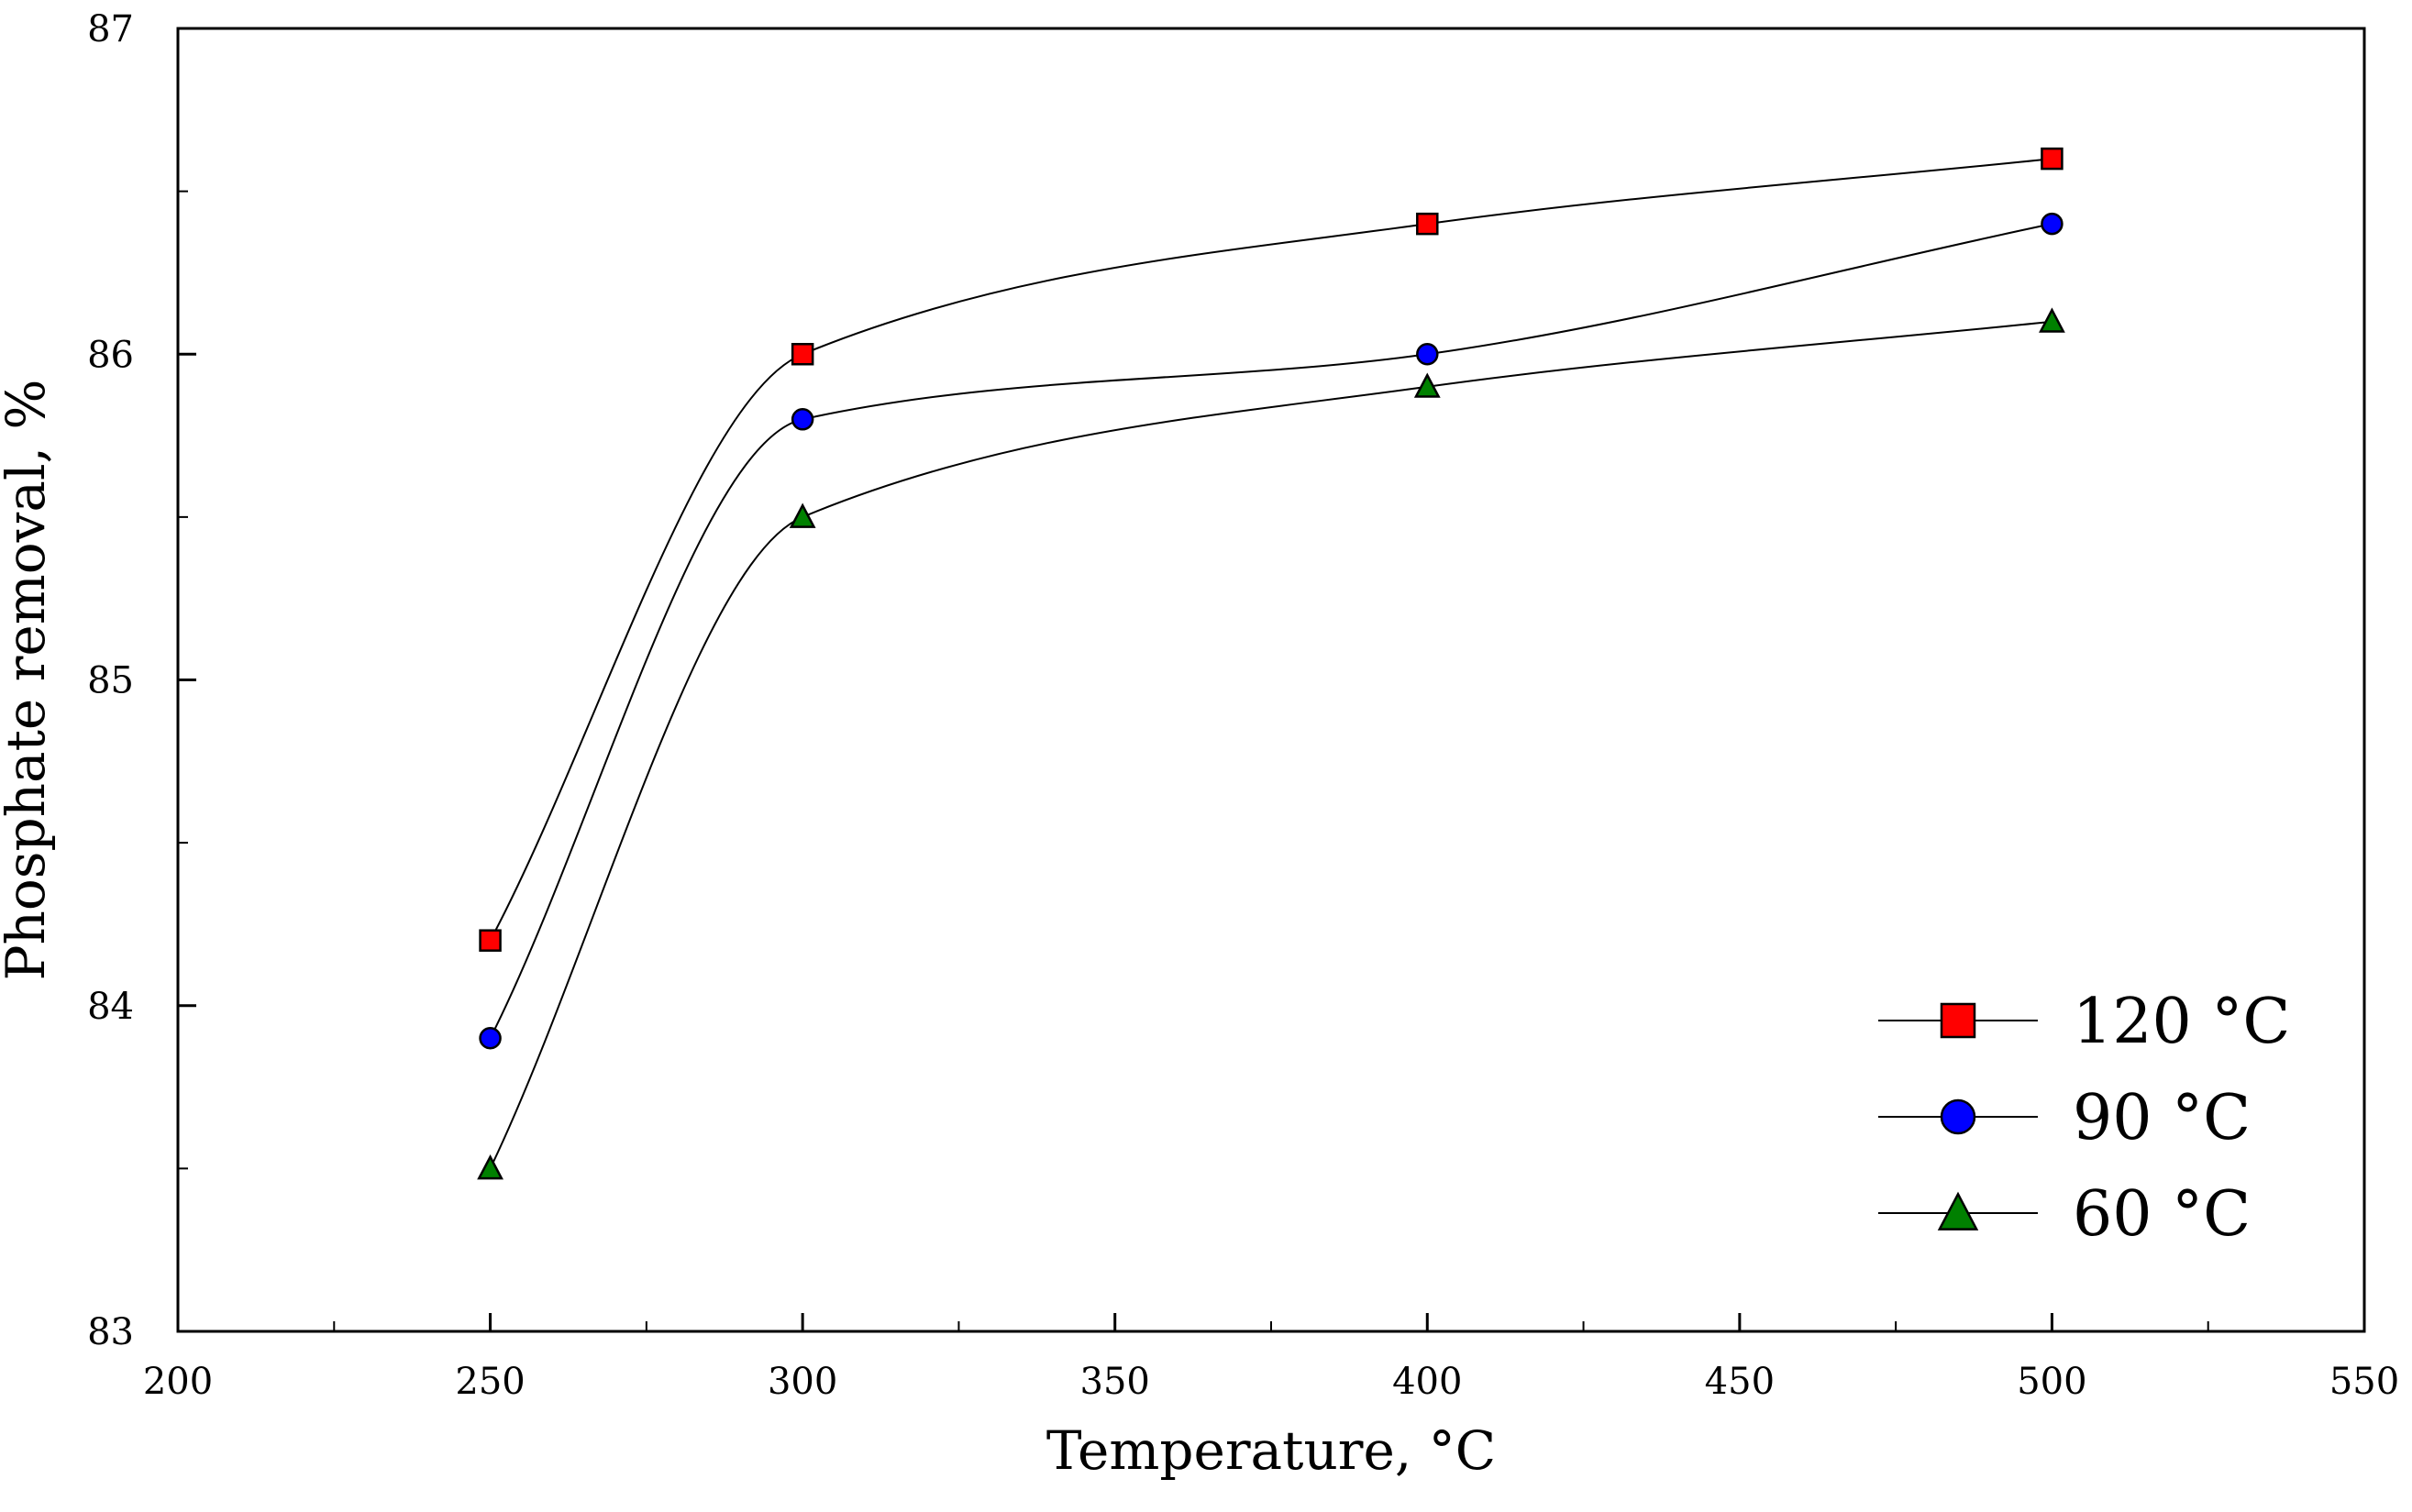 Image resolution: width=2412 pixels, height=1512 pixels. Describe the element at coordinates (490, 1382) in the screenshot. I see `x-tick-label: 250` at that location.